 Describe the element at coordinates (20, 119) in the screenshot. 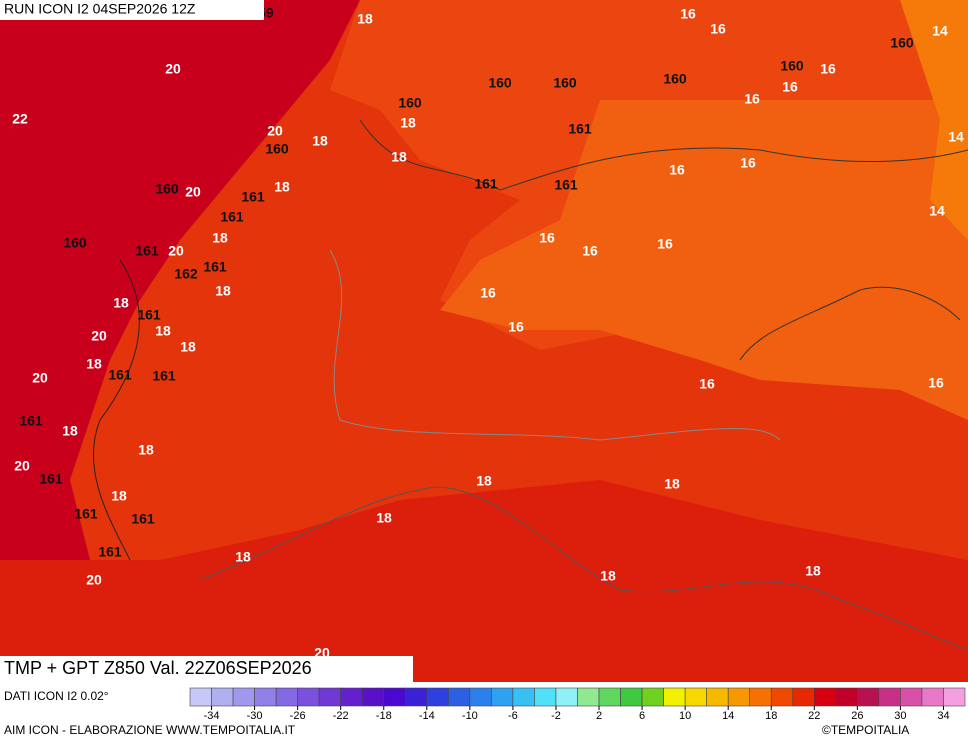

I see `contour-label: 22` at that location.